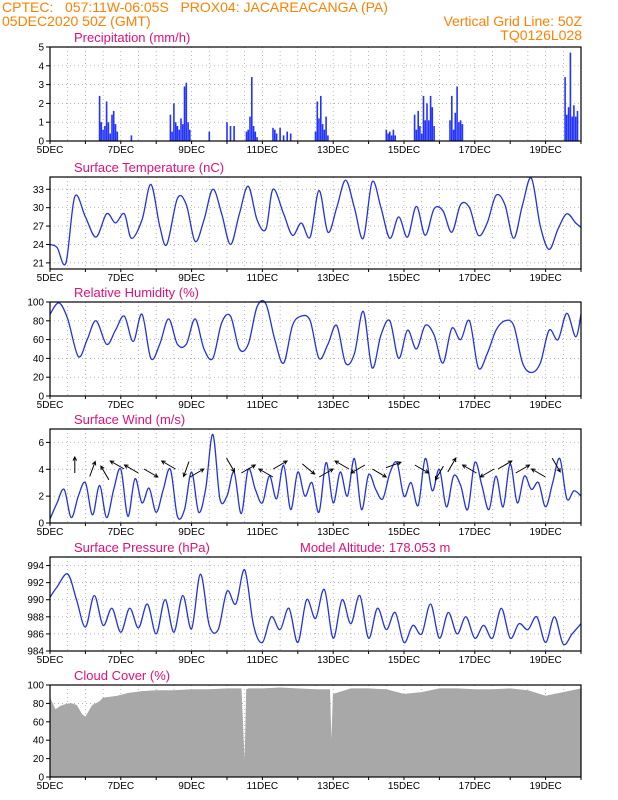 The image size is (618, 800). I want to click on pressure-xtick-label: 9DEC, so click(191, 660).